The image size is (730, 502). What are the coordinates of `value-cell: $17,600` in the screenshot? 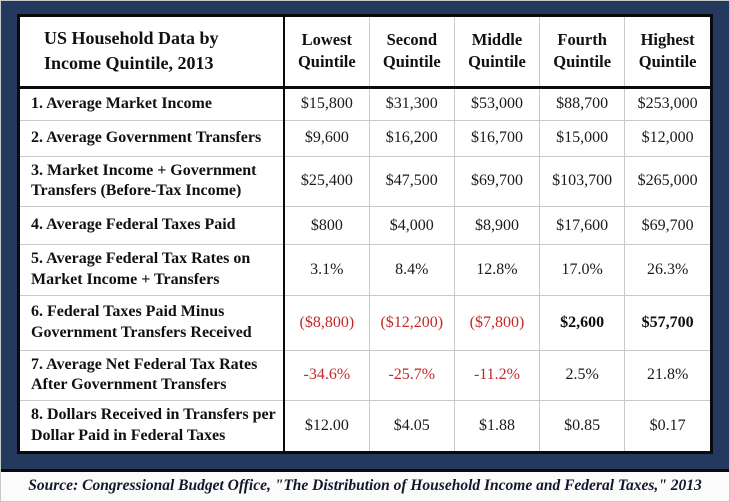 It's located at (582, 225).